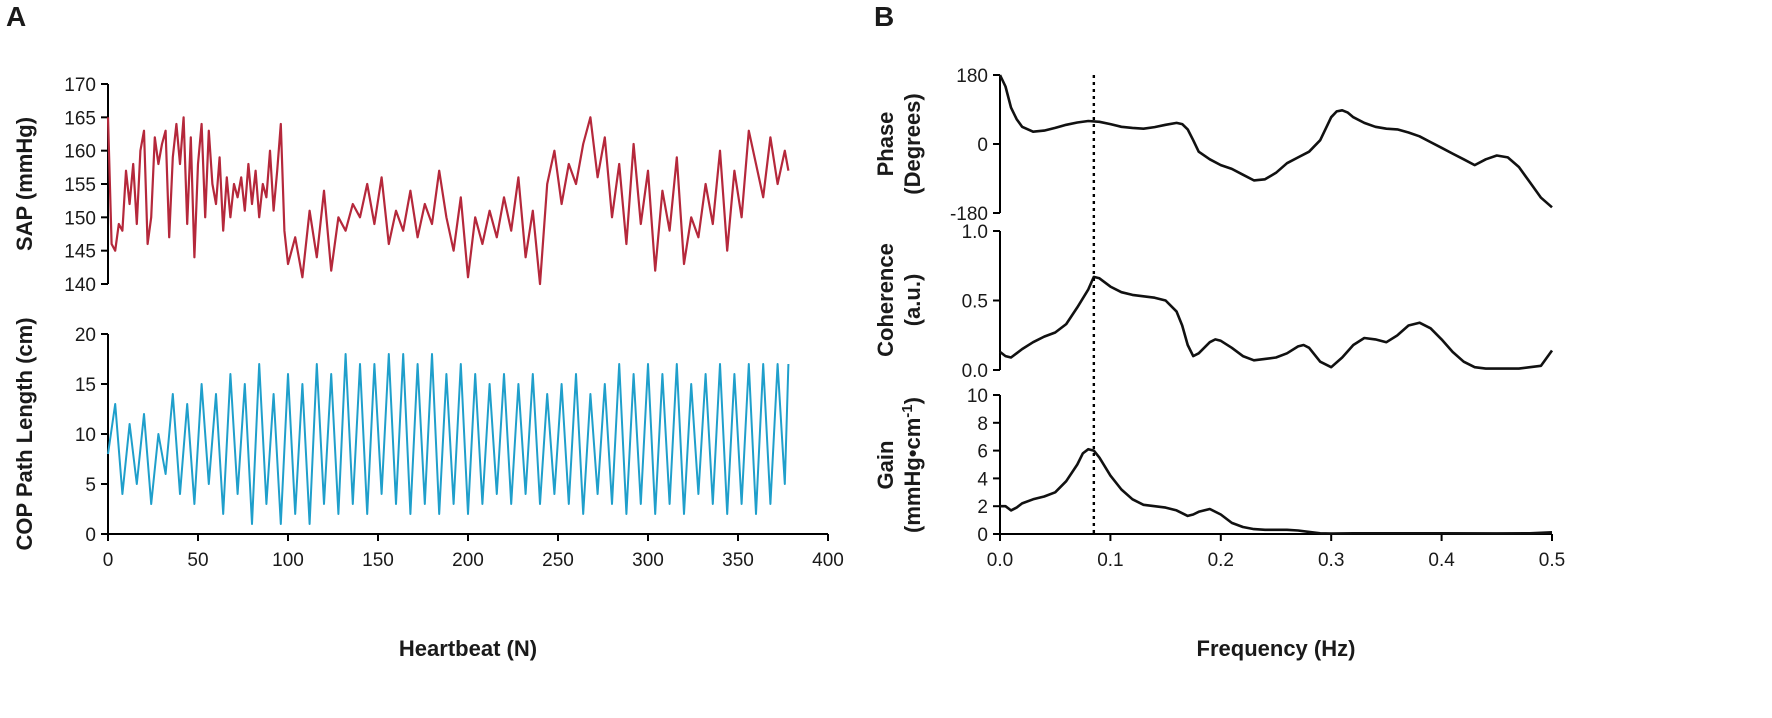 The width and height of the screenshot is (1772, 718). What do you see at coordinates (982, 479) in the screenshot?
I see `y-tick-label: 4` at bounding box center [982, 479].